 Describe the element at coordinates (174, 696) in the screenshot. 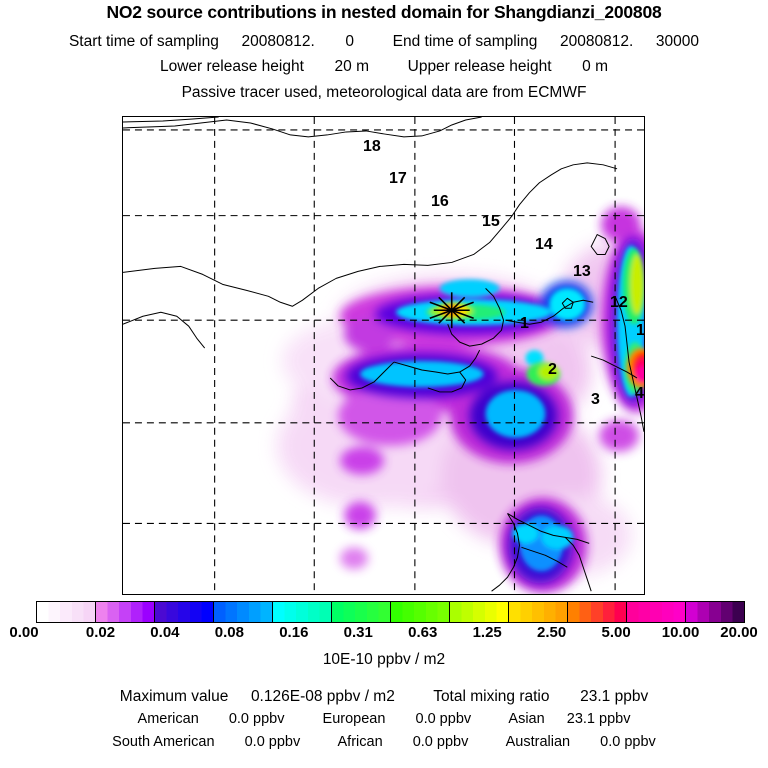

I see `maximum-value-label: Maximum value` at that location.